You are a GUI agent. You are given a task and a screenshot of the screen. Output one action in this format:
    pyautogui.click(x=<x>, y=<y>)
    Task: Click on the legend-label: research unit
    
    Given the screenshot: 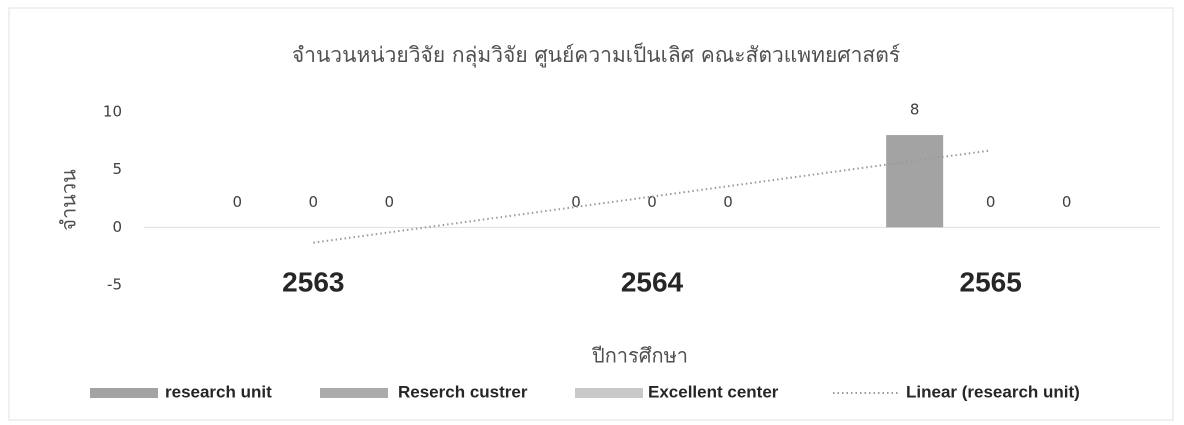 What is the action you would take?
    pyautogui.click(x=218, y=391)
    